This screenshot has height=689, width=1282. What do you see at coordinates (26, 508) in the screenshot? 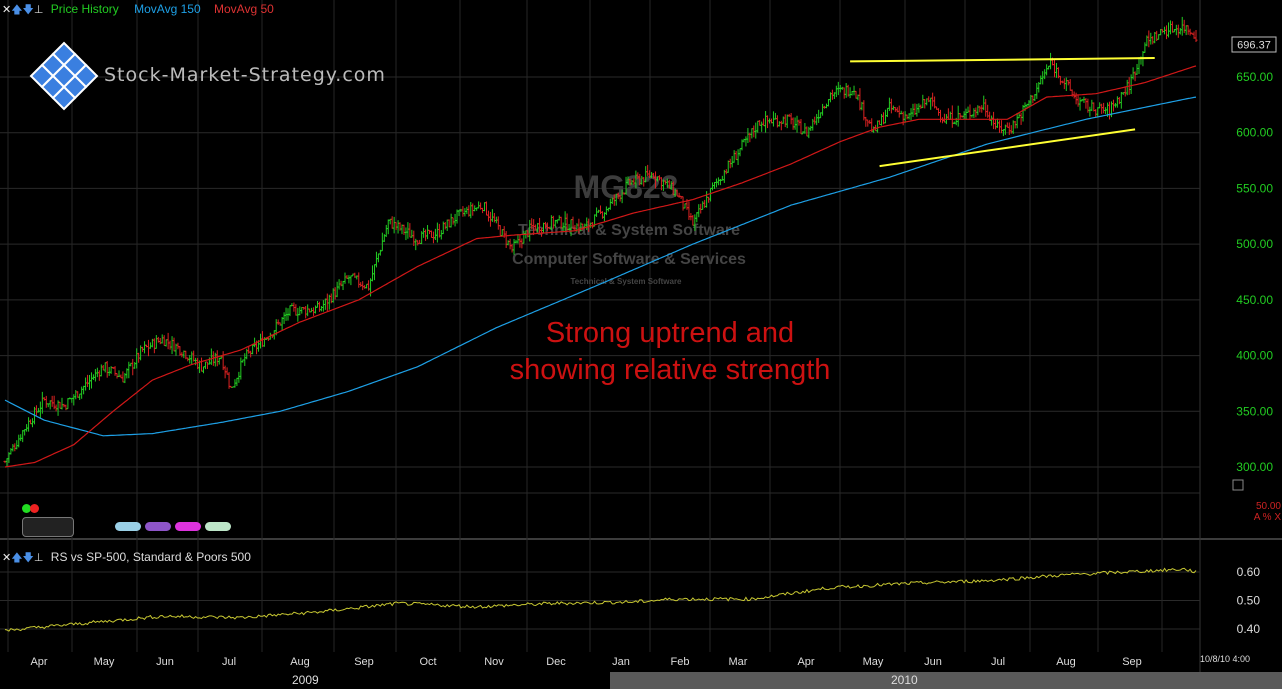
I see `green-dot-icon` at bounding box center [26, 508].